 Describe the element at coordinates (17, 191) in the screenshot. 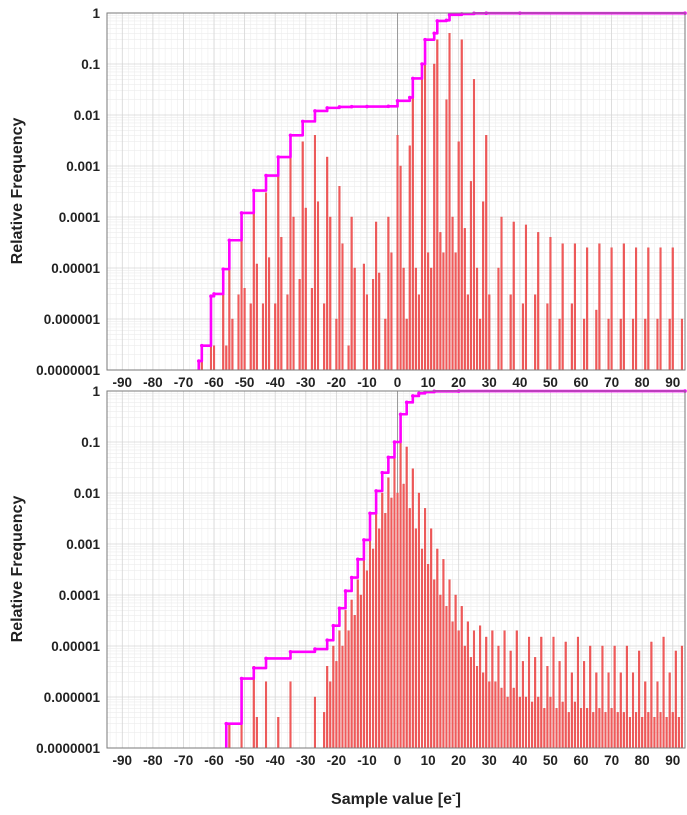

I see `y-axis-title: Relative Frequency` at that location.